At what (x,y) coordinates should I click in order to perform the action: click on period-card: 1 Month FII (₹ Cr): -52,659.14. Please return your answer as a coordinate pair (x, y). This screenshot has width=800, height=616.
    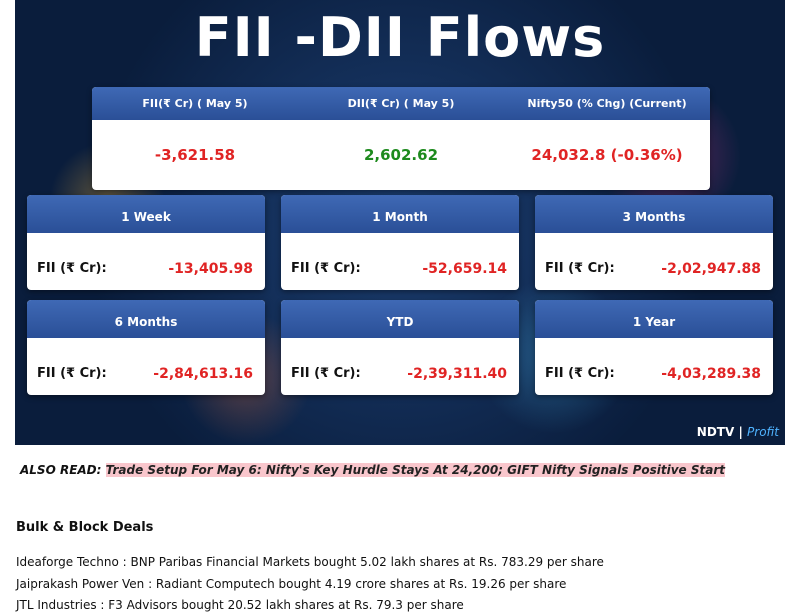
    Looking at the image, I should click on (400, 242).